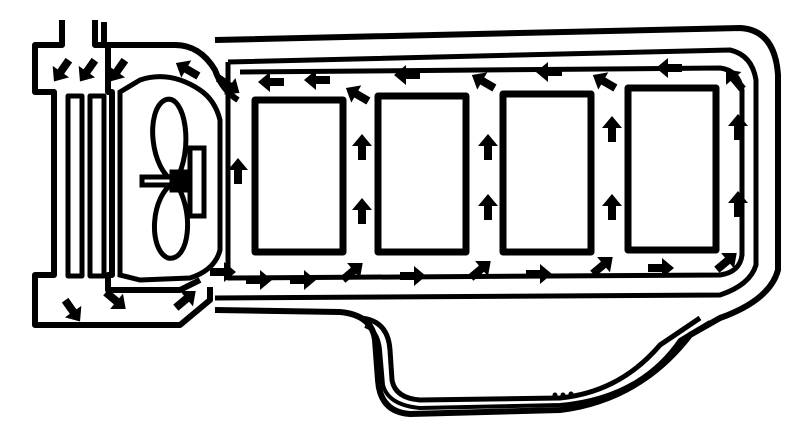 This screenshot has height=442, width=802. I want to click on water-pump, so click(173, 182).